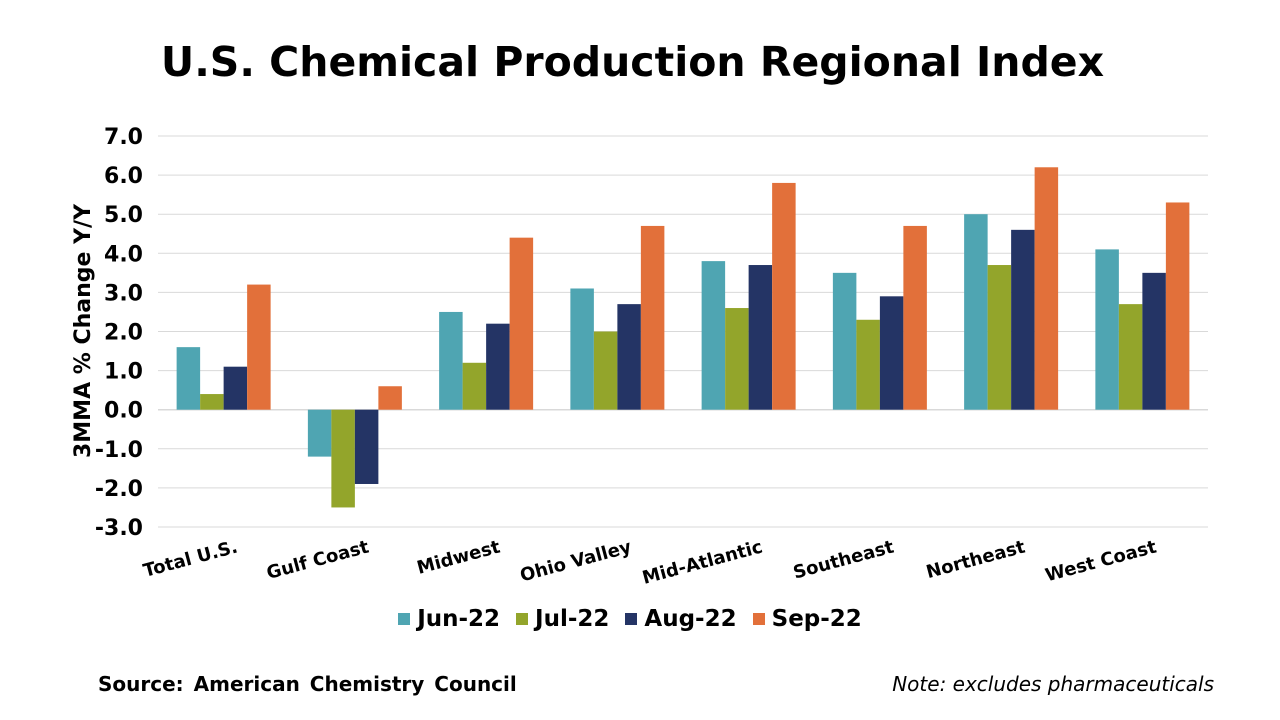 This screenshot has width=1280, height=720. I want to click on legend-label: Aug-22, so click(690, 619).